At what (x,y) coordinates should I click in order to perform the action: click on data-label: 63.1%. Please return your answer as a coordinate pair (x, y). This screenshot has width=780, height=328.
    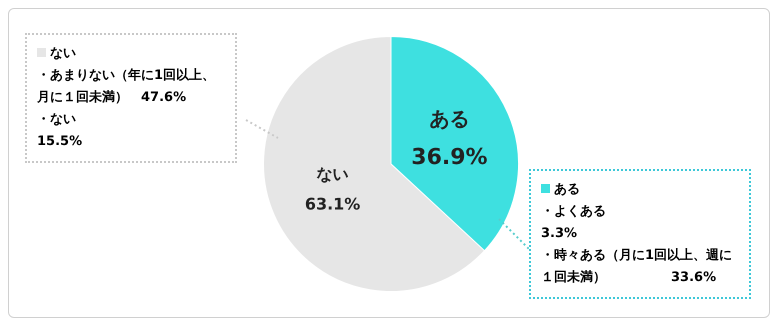
    Looking at the image, I should click on (332, 204).